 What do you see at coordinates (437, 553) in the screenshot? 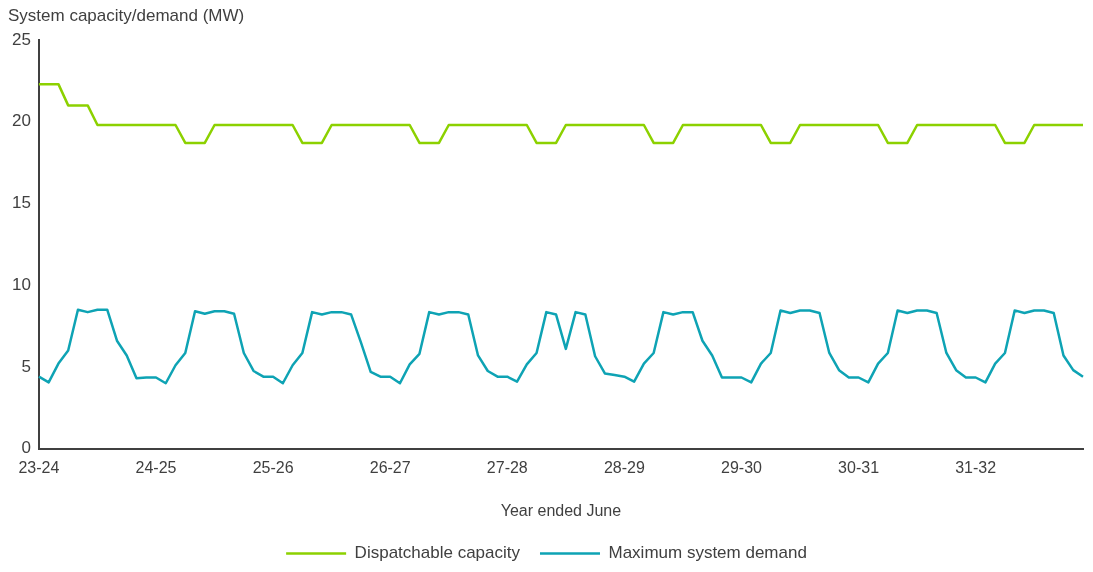
I see `legend-label: Dispatchable capacity` at bounding box center [437, 553].